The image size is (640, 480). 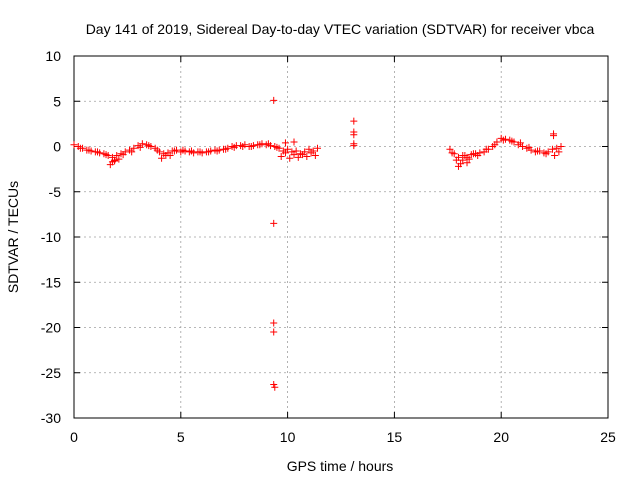 I want to click on y-tick-label: -20, so click(x=51, y=328).